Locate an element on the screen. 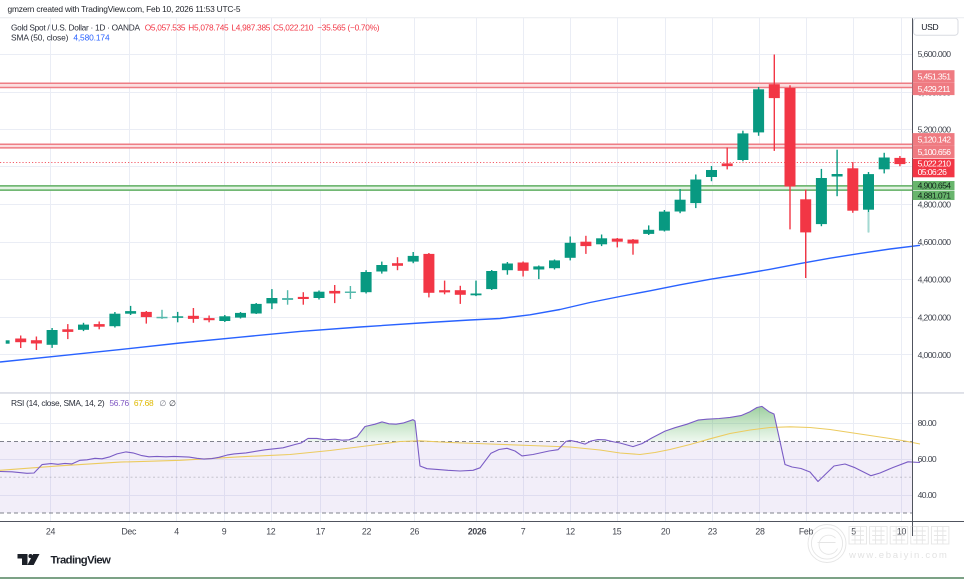 The width and height of the screenshot is (964, 580). svg-text: 4,800.000 is located at coordinates (935, 205).